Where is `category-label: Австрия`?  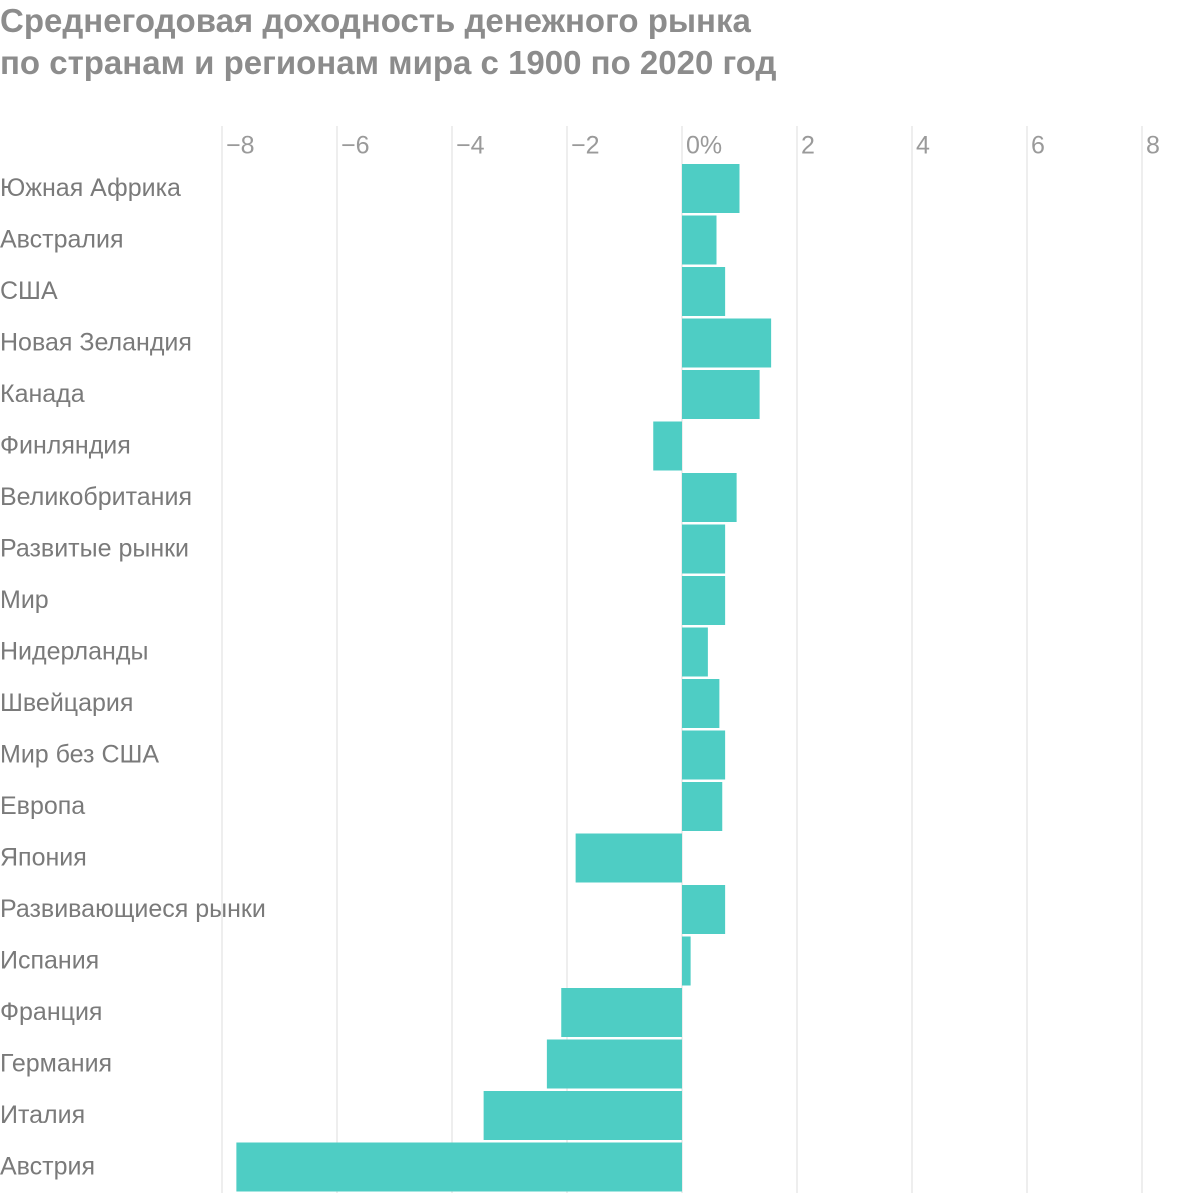 category-label: Австрия is located at coordinates (47, 1167).